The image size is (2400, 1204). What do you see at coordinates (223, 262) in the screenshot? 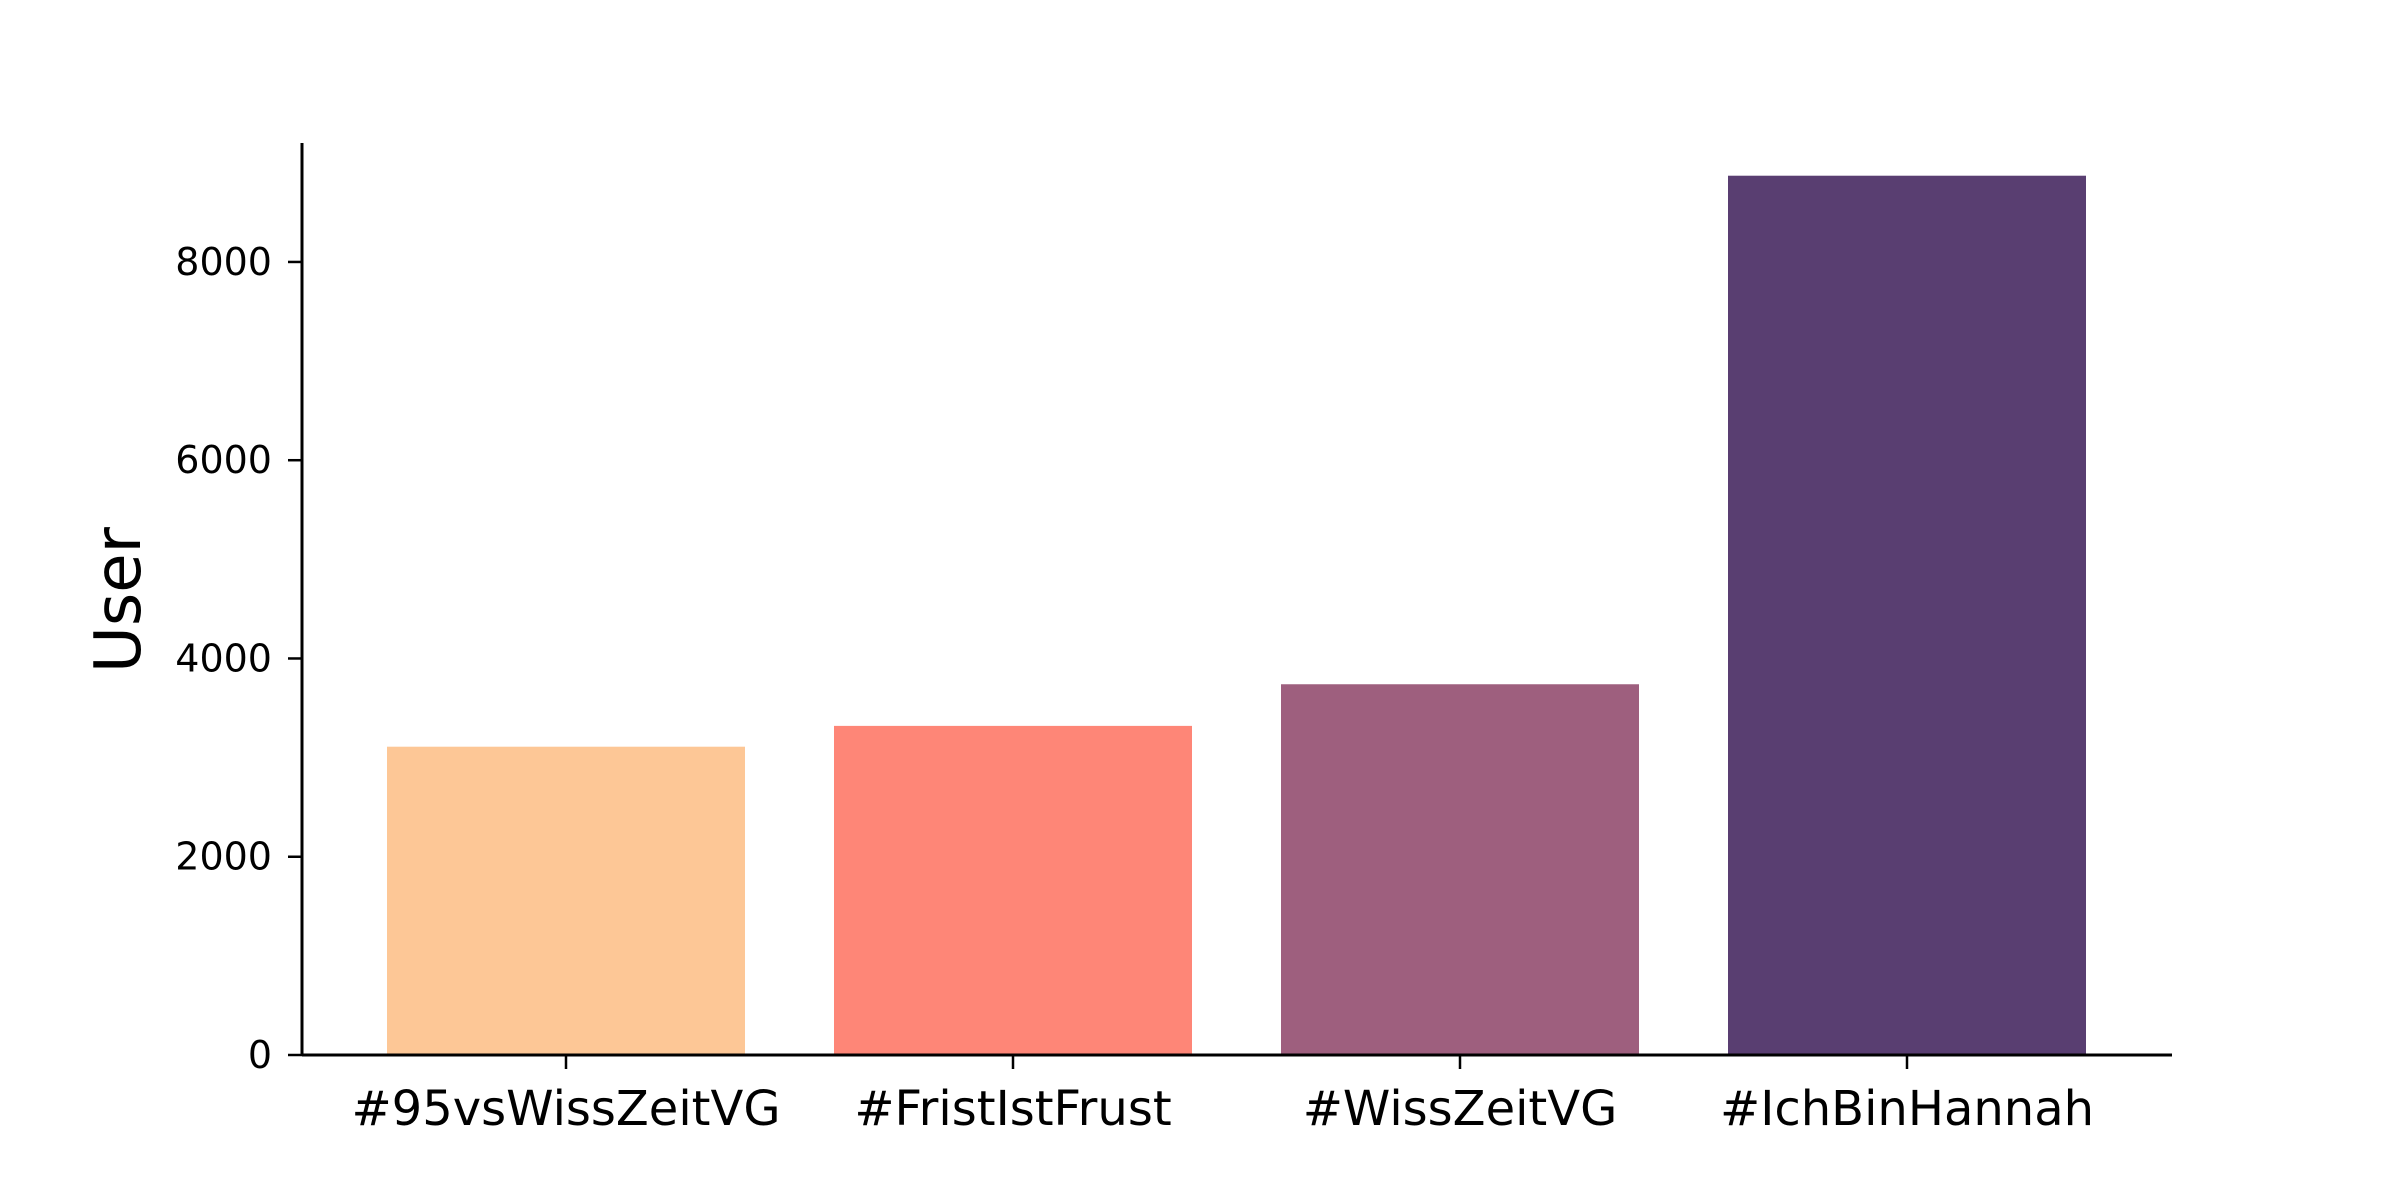
I see `y-tick-label: 8000` at bounding box center [223, 262].